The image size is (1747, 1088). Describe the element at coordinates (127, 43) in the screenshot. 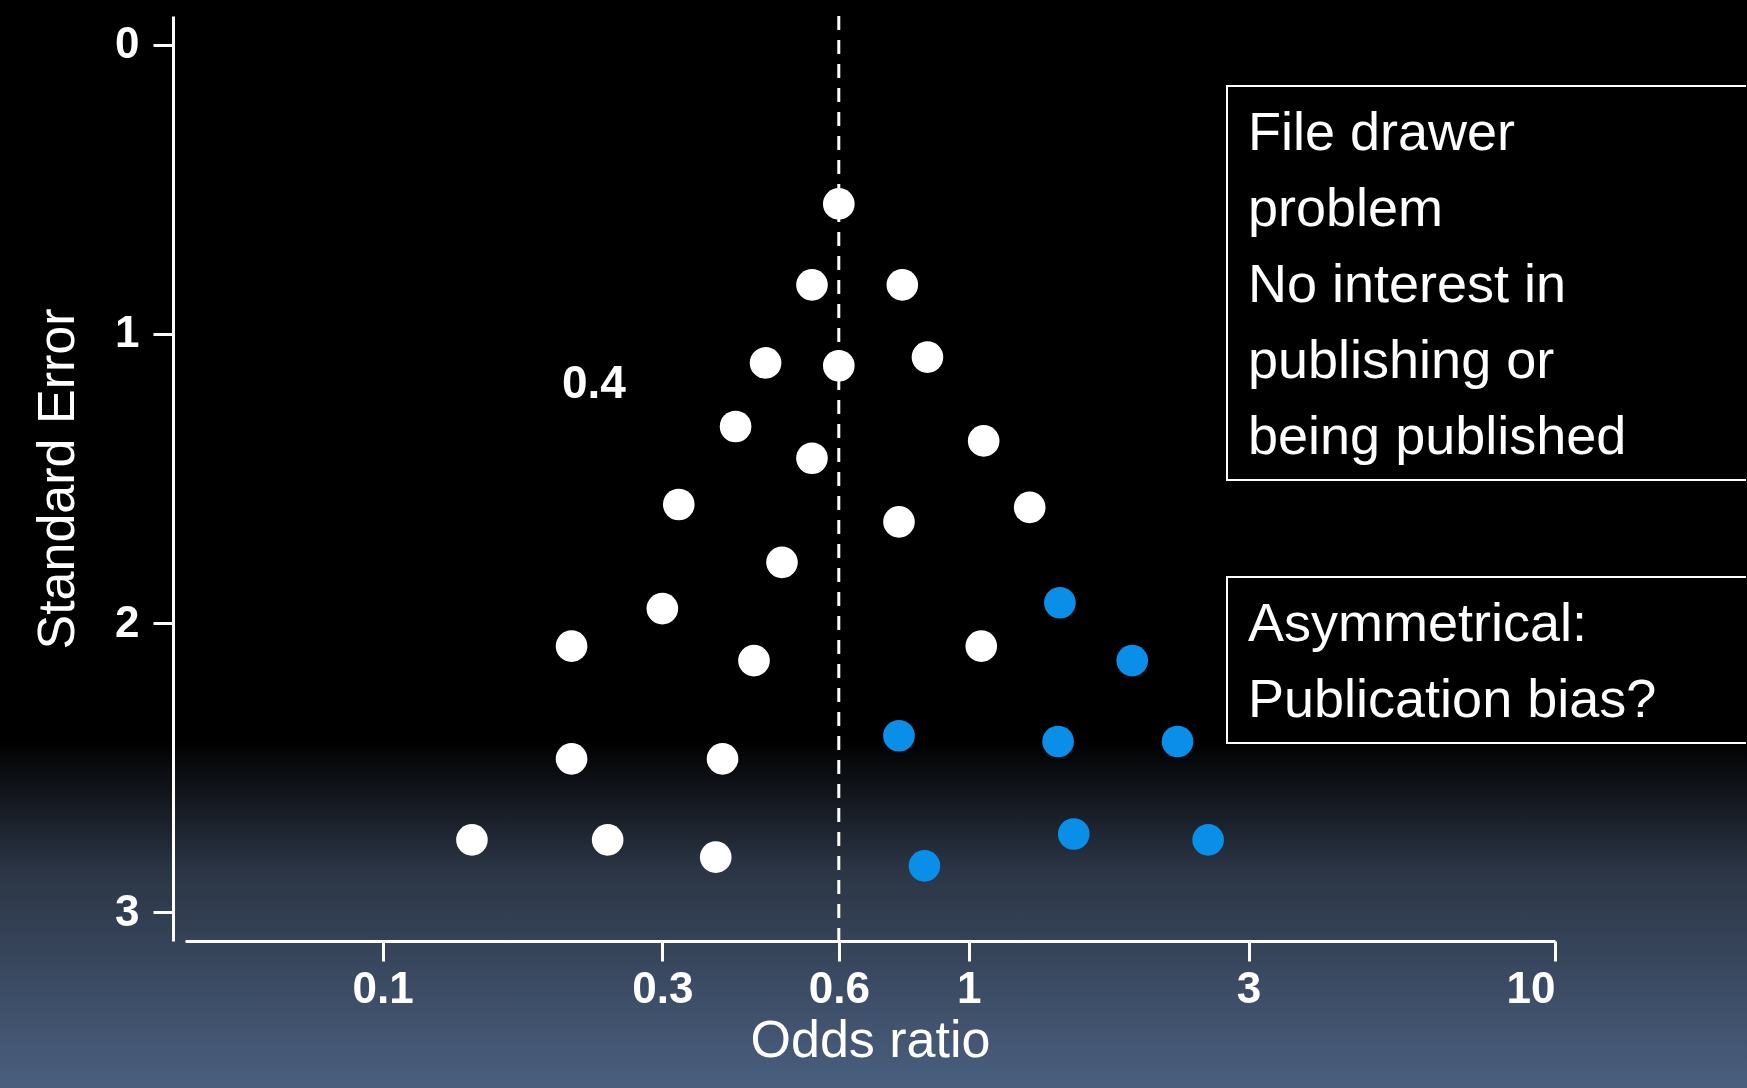

I see `y-tick-label: 0` at that location.